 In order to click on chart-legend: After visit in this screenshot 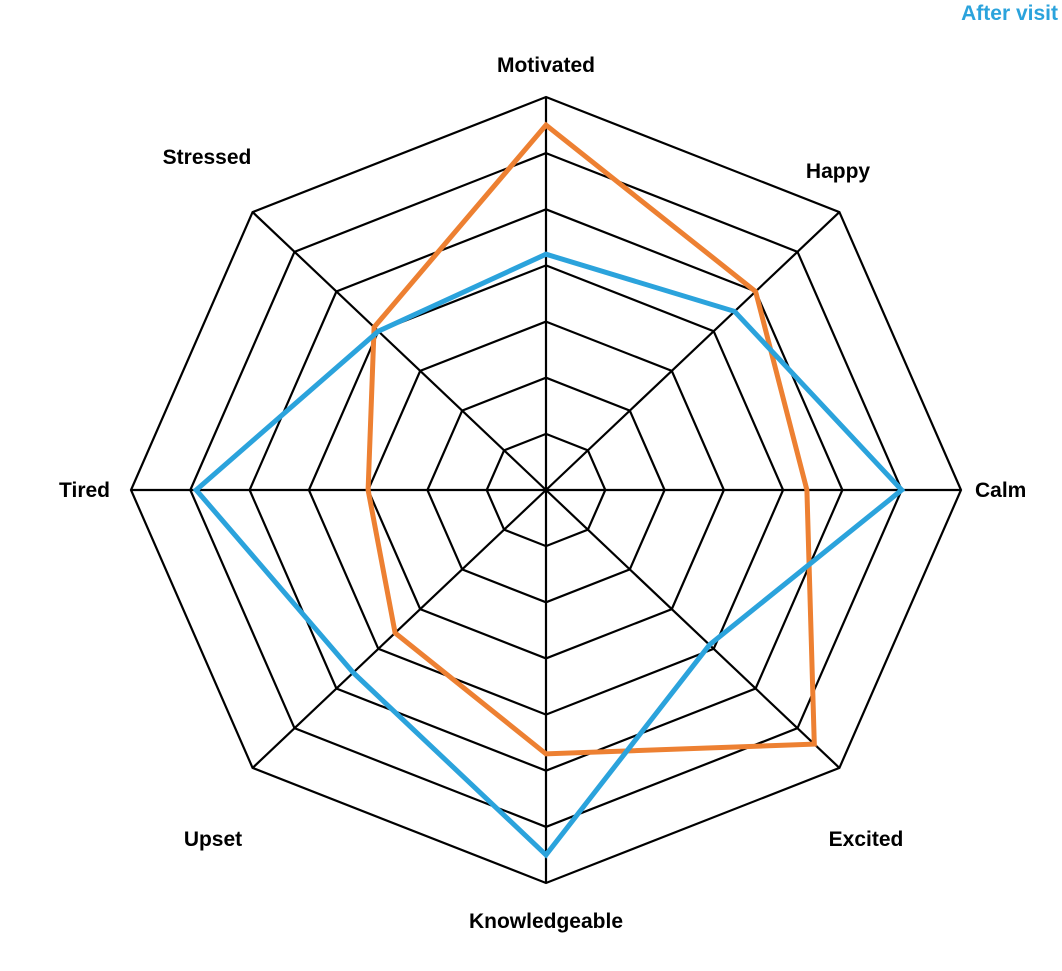, I will do `click(1009, 14)`.